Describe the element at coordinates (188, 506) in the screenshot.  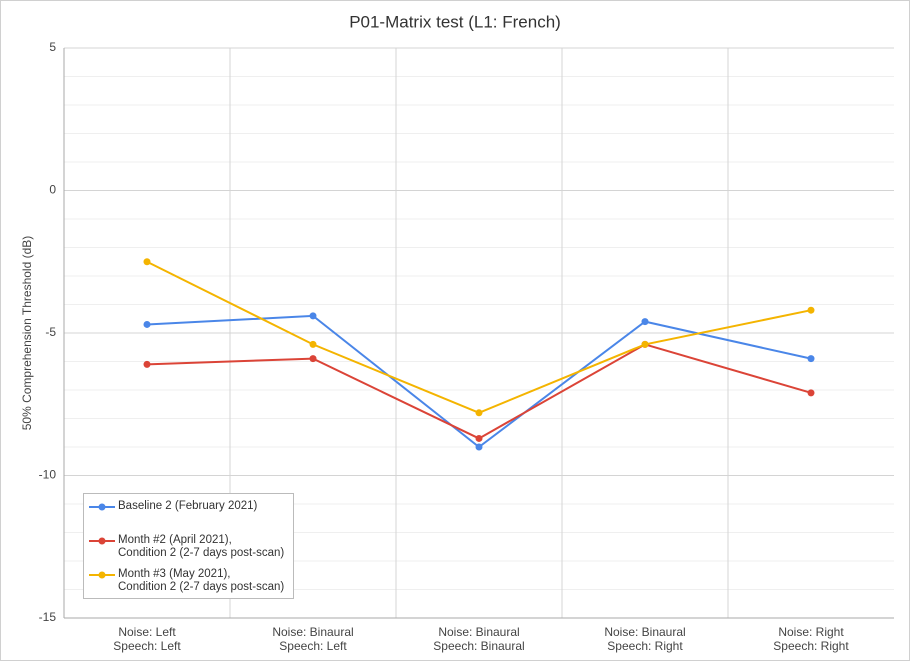
I see `legend-label: Baseline 2 (February 2021)` at that location.